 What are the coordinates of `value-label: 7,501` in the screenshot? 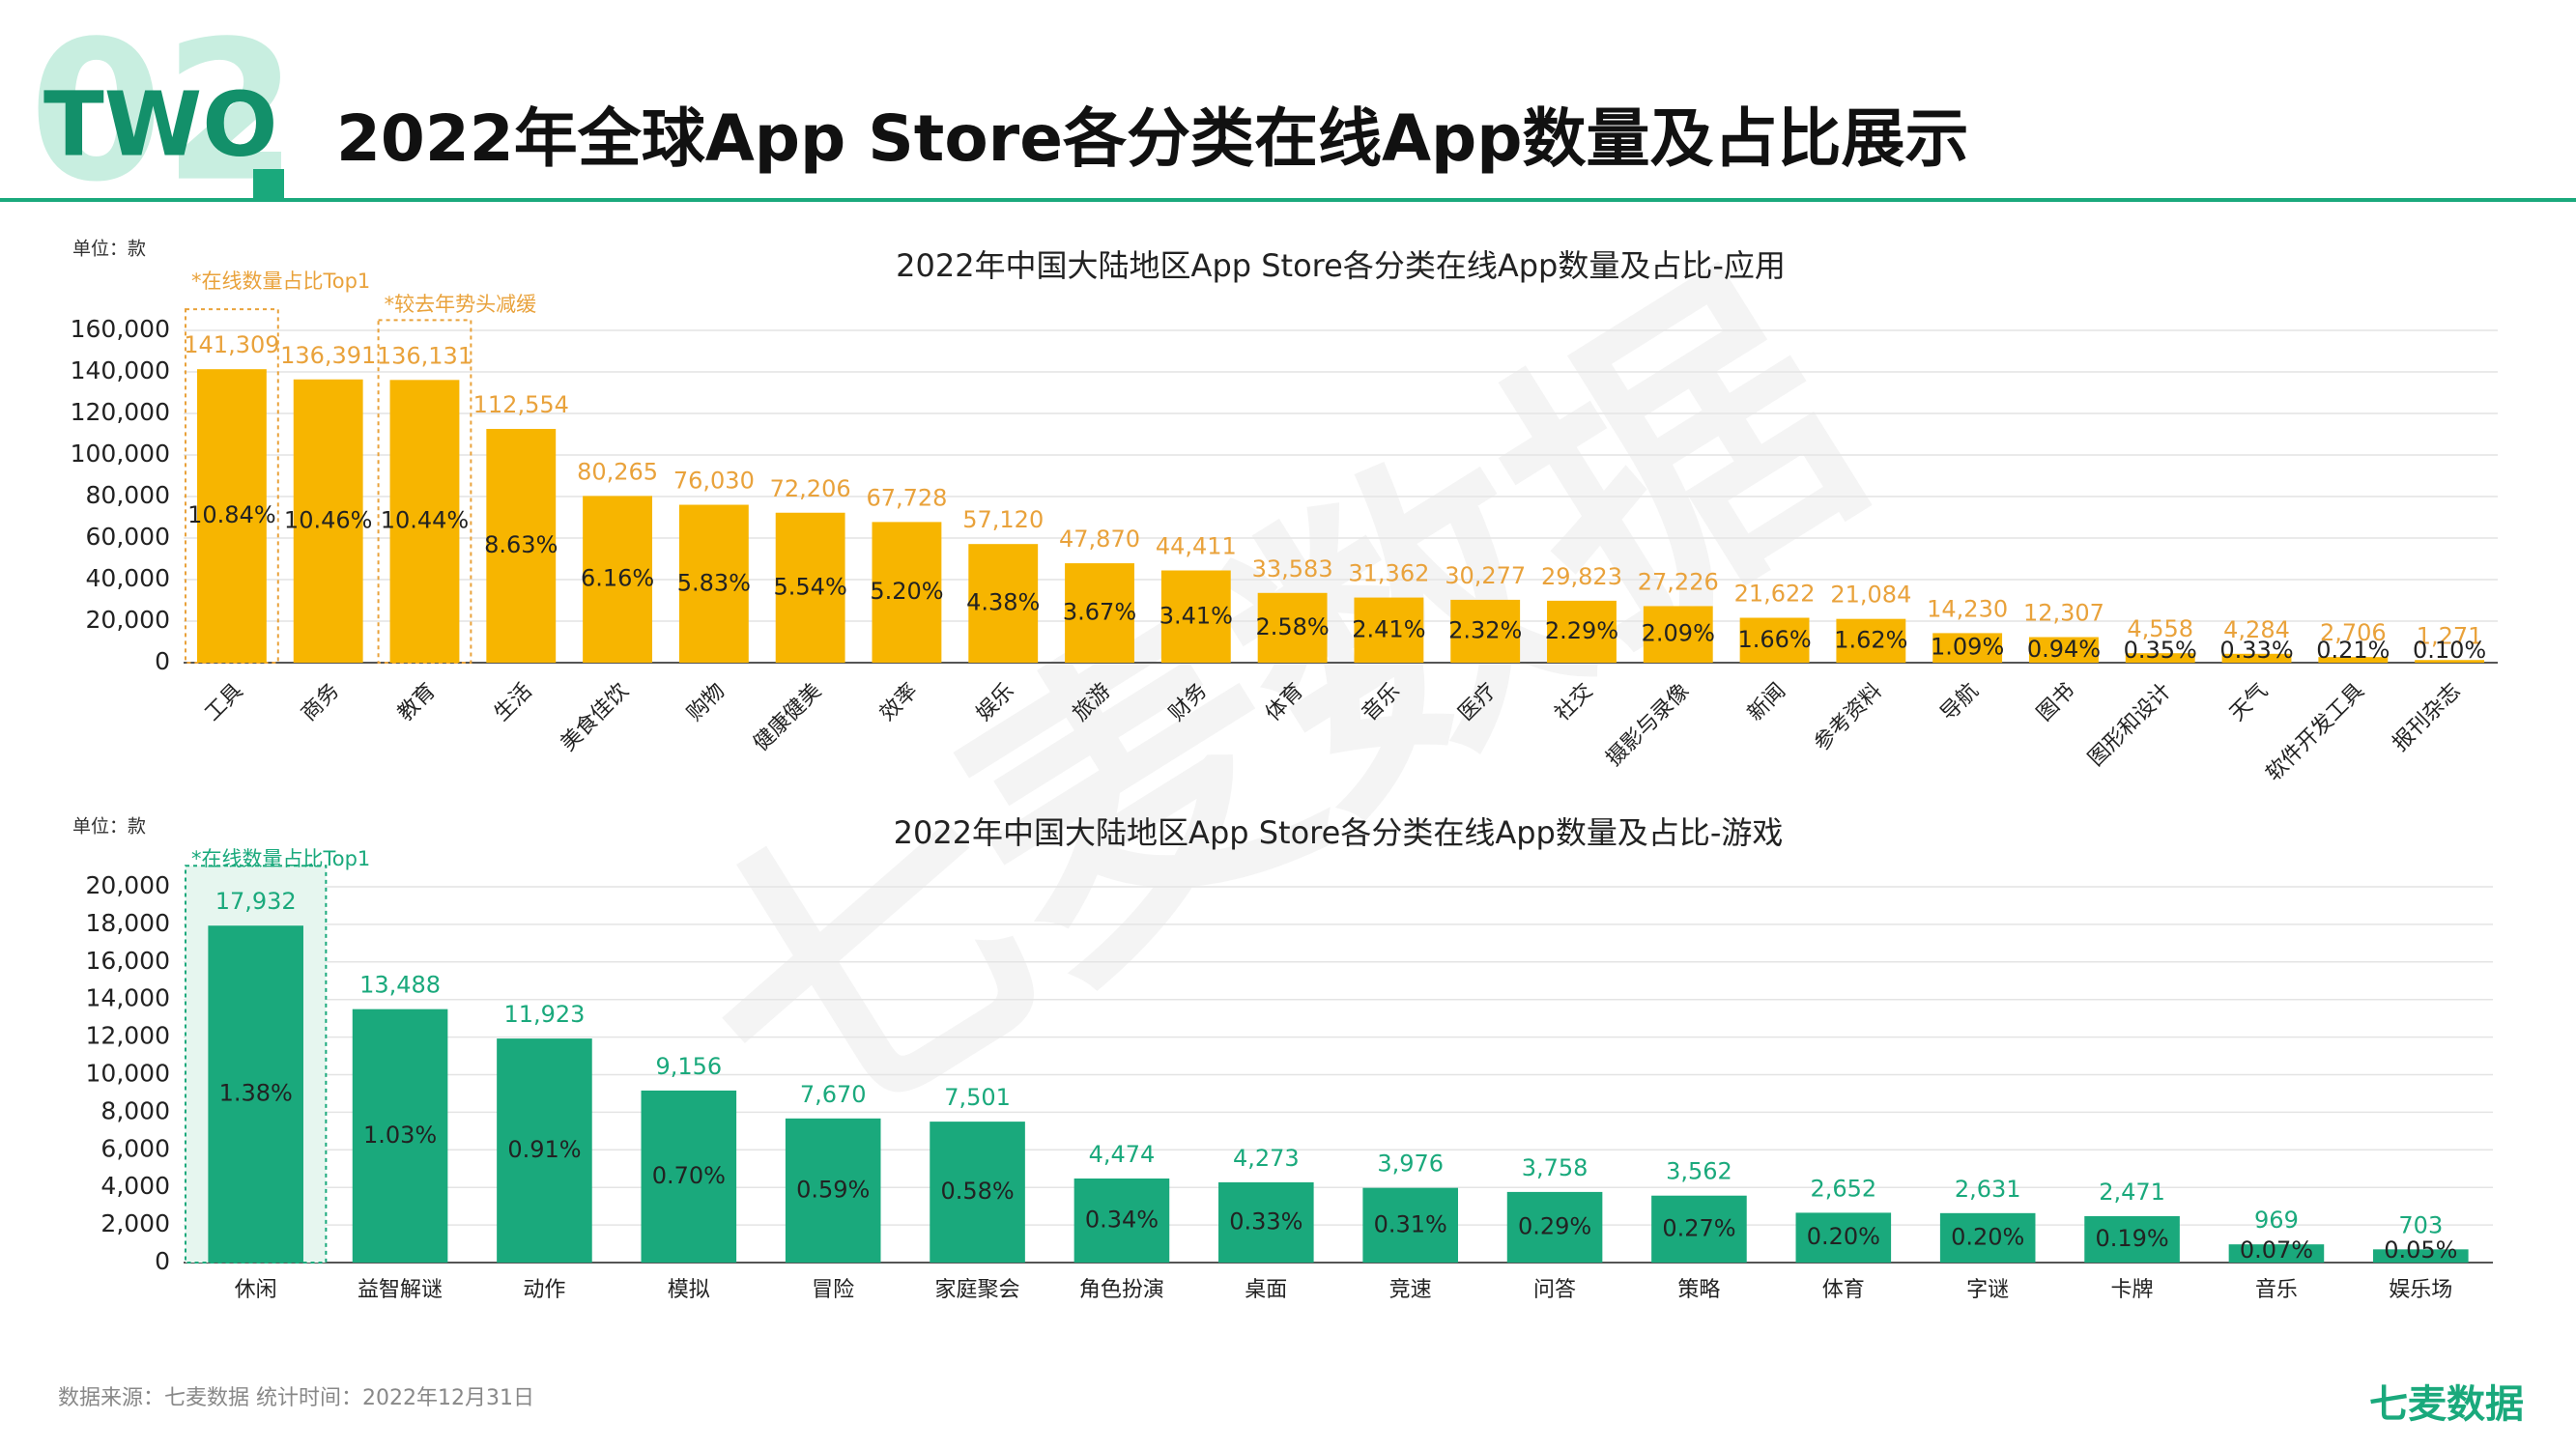 It's located at (978, 1097).